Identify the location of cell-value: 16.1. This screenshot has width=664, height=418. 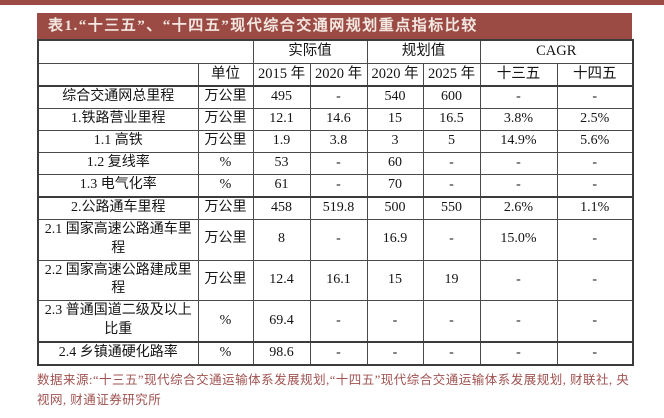
(338, 280).